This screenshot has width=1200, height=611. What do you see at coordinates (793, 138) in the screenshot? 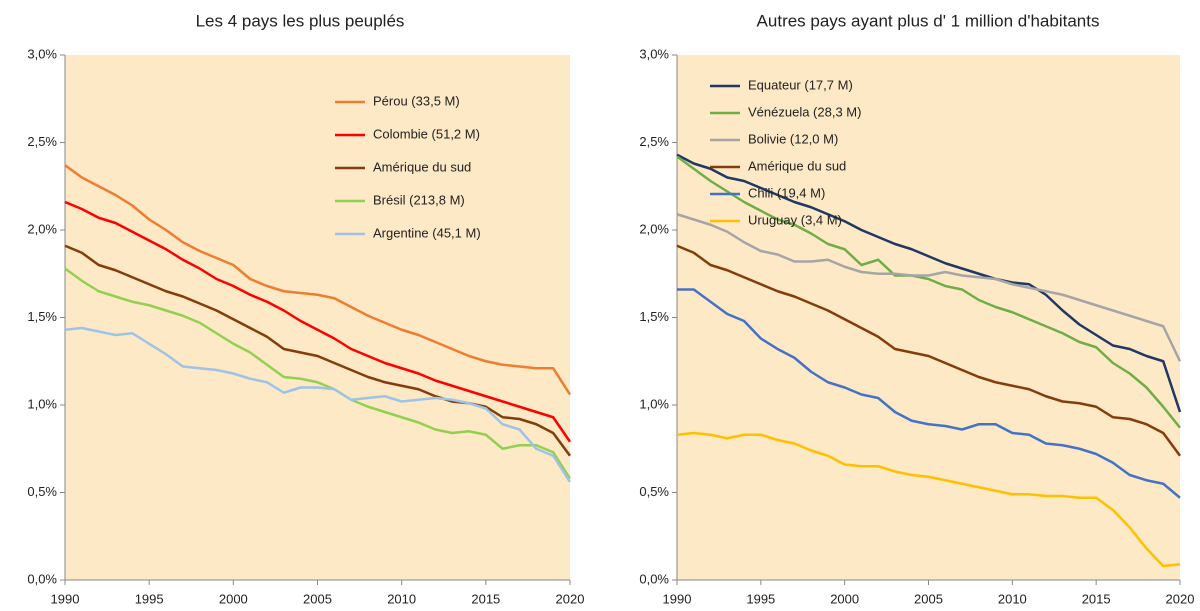
I see `legend-label: Bolivie (12,0 M)` at bounding box center [793, 138].